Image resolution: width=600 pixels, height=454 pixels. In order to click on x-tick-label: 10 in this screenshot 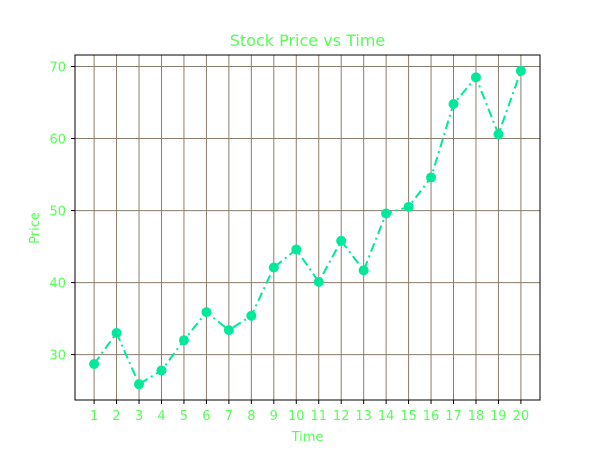, I will do `click(296, 416)`.